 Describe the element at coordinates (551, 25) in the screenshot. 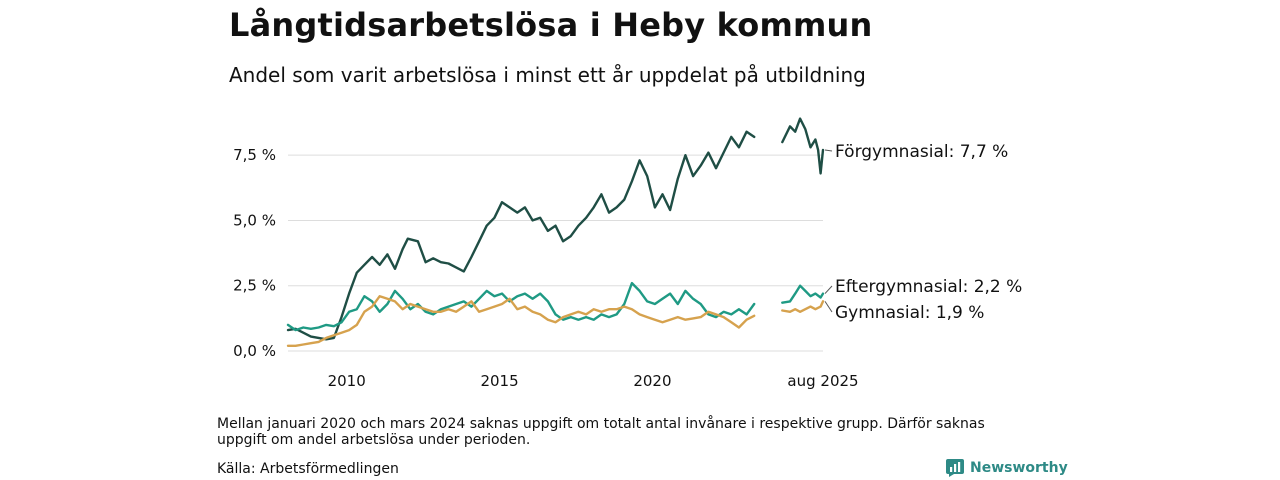

I see `chart-title: Långtidsarbetslösa i Heby kommun` at that location.